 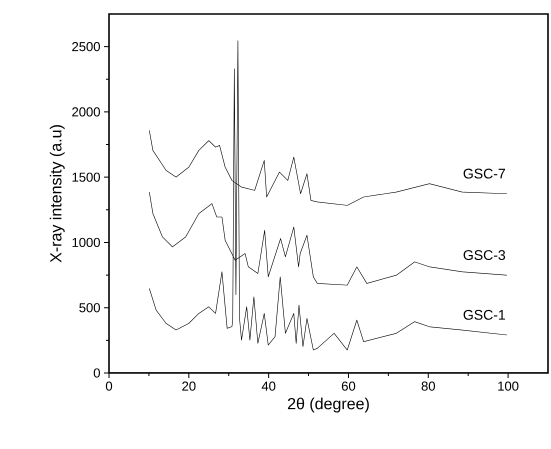 What do you see at coordinates (97, 373) in the screenshot?
I see `y-tick-label: 0` at bounding box center [97, 373].